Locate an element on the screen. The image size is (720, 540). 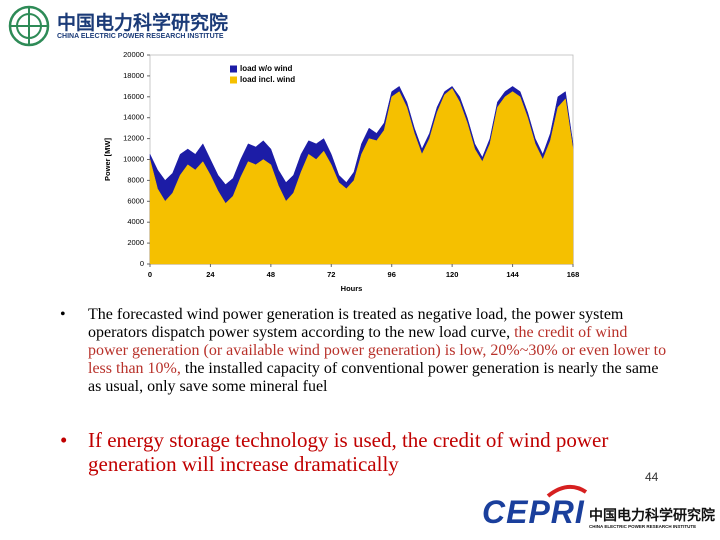
y-tick-label: 20000 is located at coordinates (133, 54).